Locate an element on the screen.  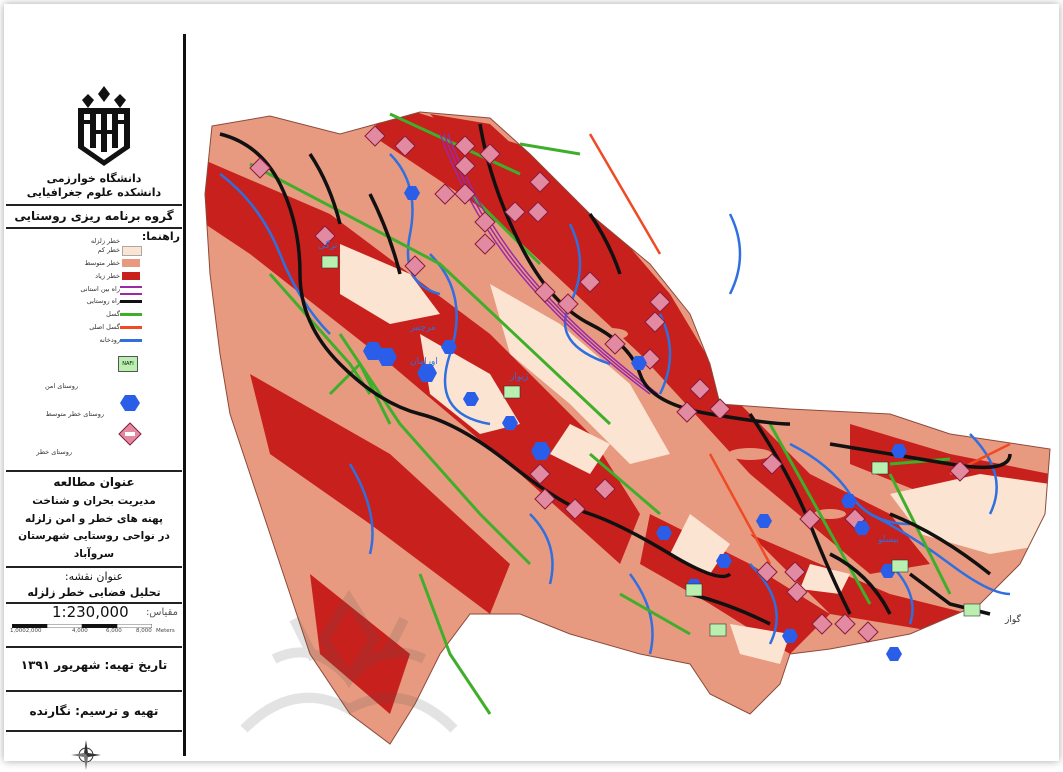
author-text: تهیه و ترسیم: نگارنده is located at coordinates (94, 711).